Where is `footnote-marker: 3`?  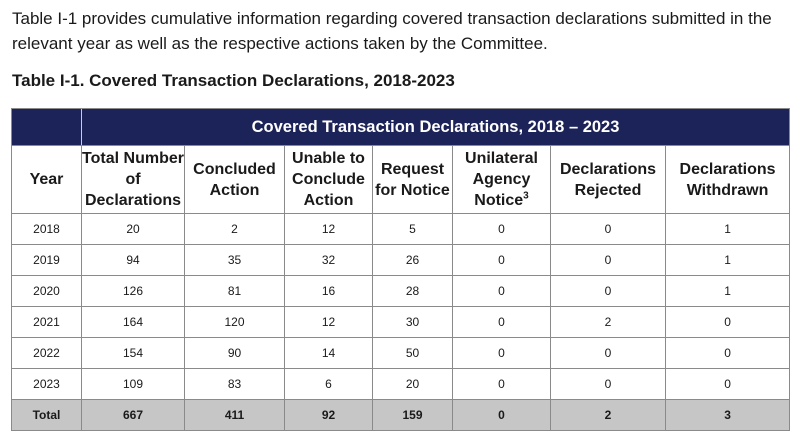
footnote-marker: 3 is located at coordinates (526, 196).